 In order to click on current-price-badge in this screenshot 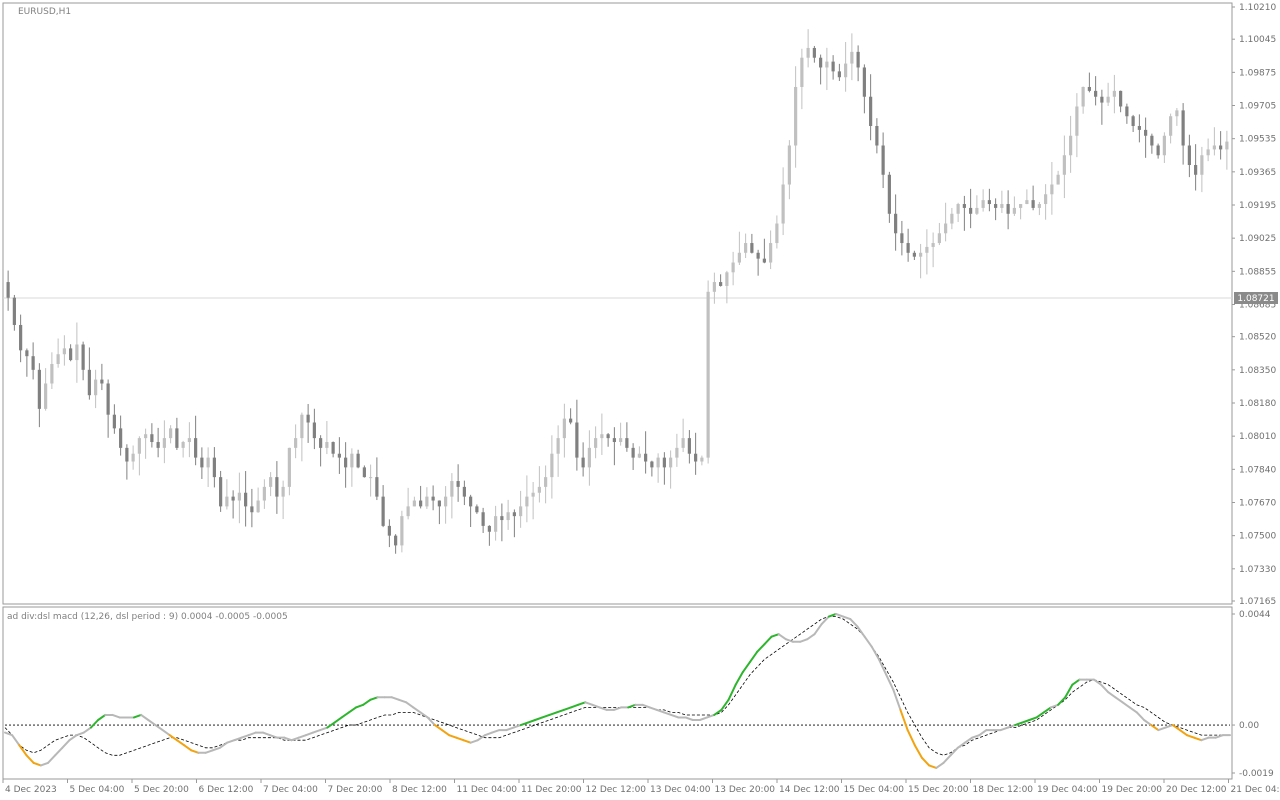, I will do `click(1256, 298)`.